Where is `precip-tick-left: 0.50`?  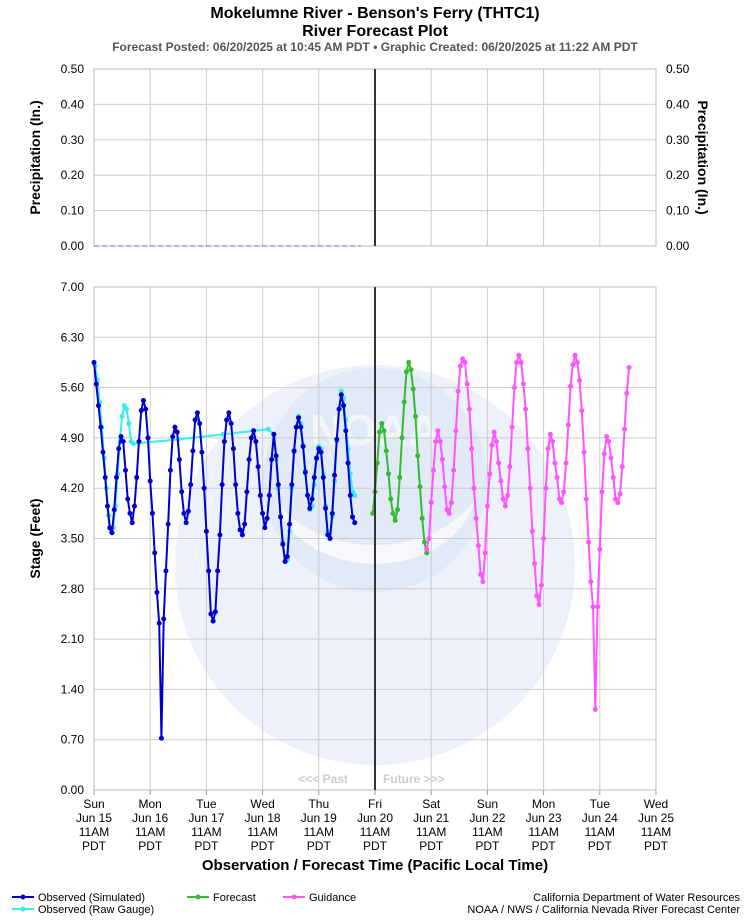 precip-tick-left: 0.50 is located at coordinates (73, 69).